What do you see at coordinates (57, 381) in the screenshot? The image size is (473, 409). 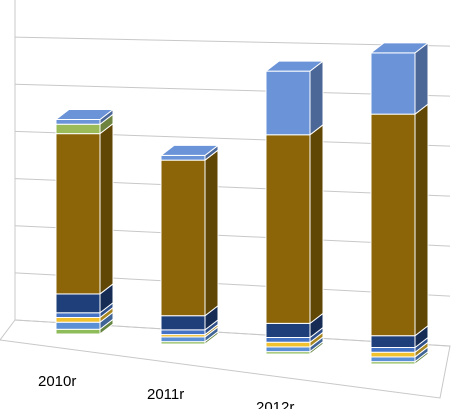 I see `x-tick-label: 2010r` at bounding box center [57, 381].